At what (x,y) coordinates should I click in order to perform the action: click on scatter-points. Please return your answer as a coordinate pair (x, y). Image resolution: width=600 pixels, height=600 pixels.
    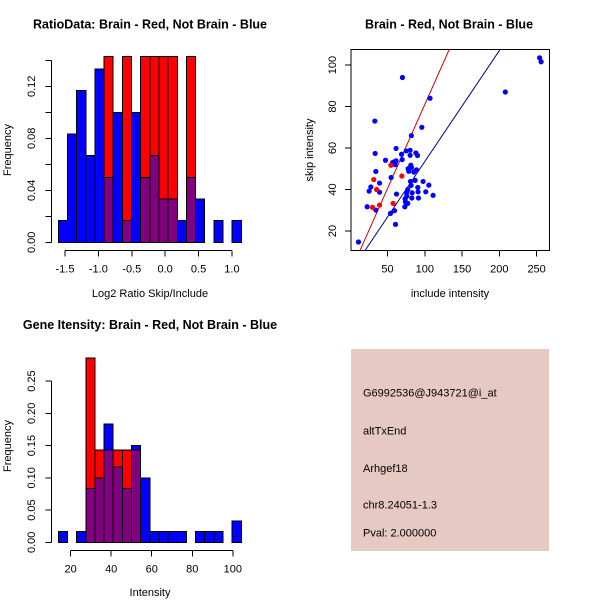
    Looking at the image, I should click on (449, 150).